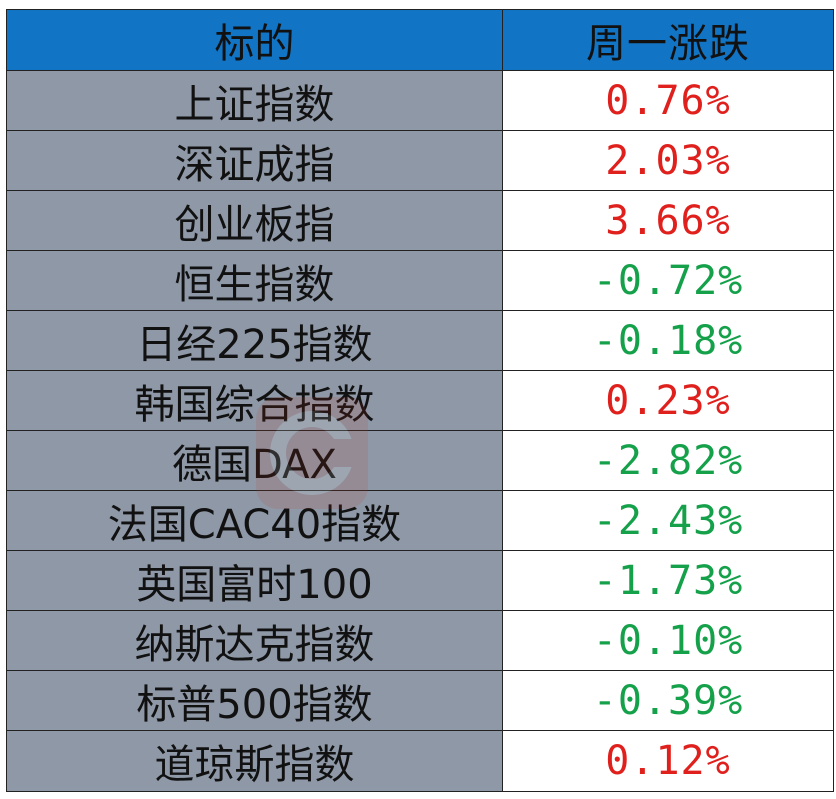 The width and height of the screenshot is (836, 799). What do you see at coordinates (668, 520) in the screenshot?
I see `change-value-cell: -2.43%` at bounding box center [668, 520].